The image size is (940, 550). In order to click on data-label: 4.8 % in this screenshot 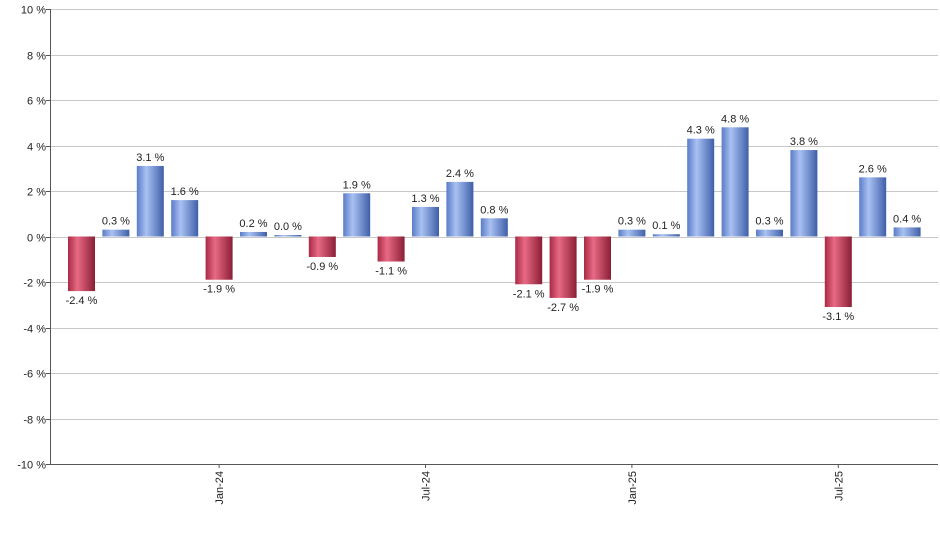, I will do `click(735, 119)`.